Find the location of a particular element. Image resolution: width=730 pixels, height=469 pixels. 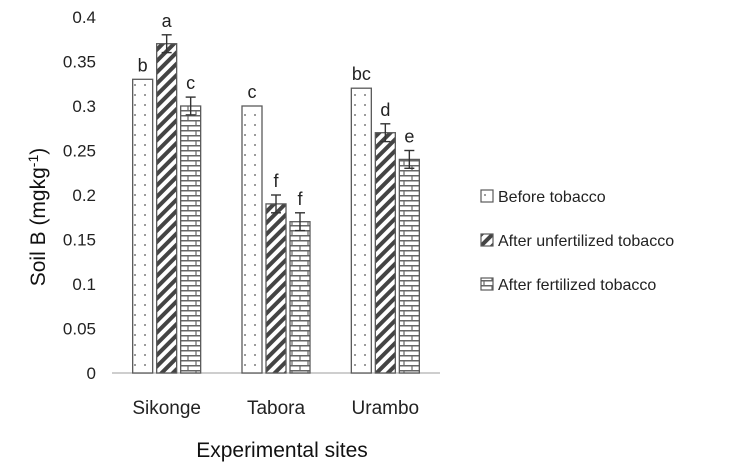

bar-diagonal-urambo is located at coordinates (385, 253).